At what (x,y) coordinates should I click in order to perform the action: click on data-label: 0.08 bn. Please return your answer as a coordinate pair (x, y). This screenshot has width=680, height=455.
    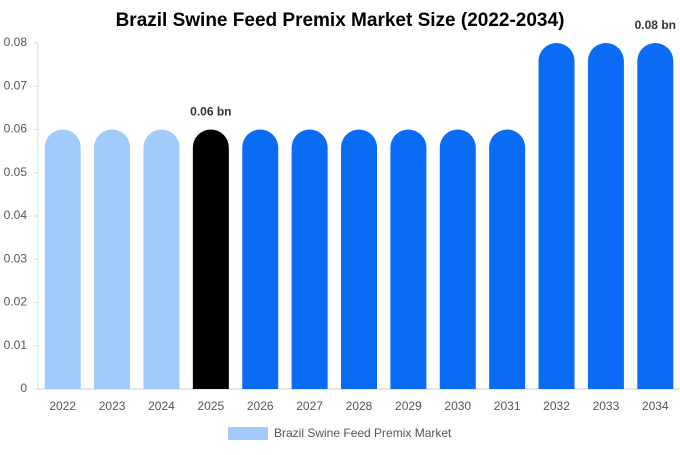
    Looking at the image, I should click on (655, 25).